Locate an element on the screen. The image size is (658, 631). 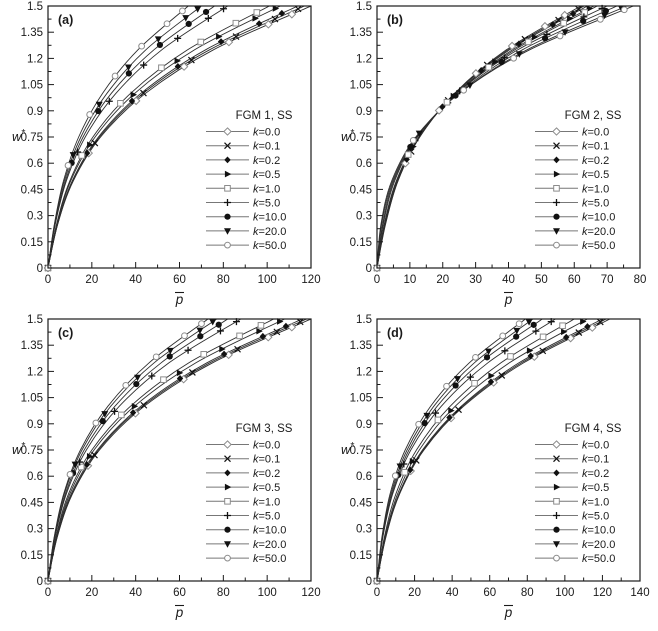
x-tick-label: 20 is located at coordinates (414, 593).